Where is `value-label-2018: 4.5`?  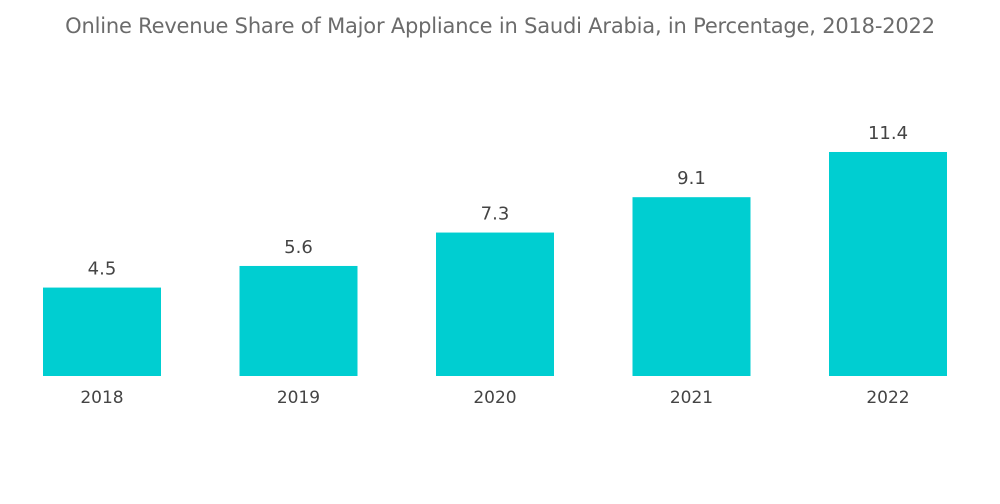 value-label-2018: 4.5 is located at coordinates (102, 269).